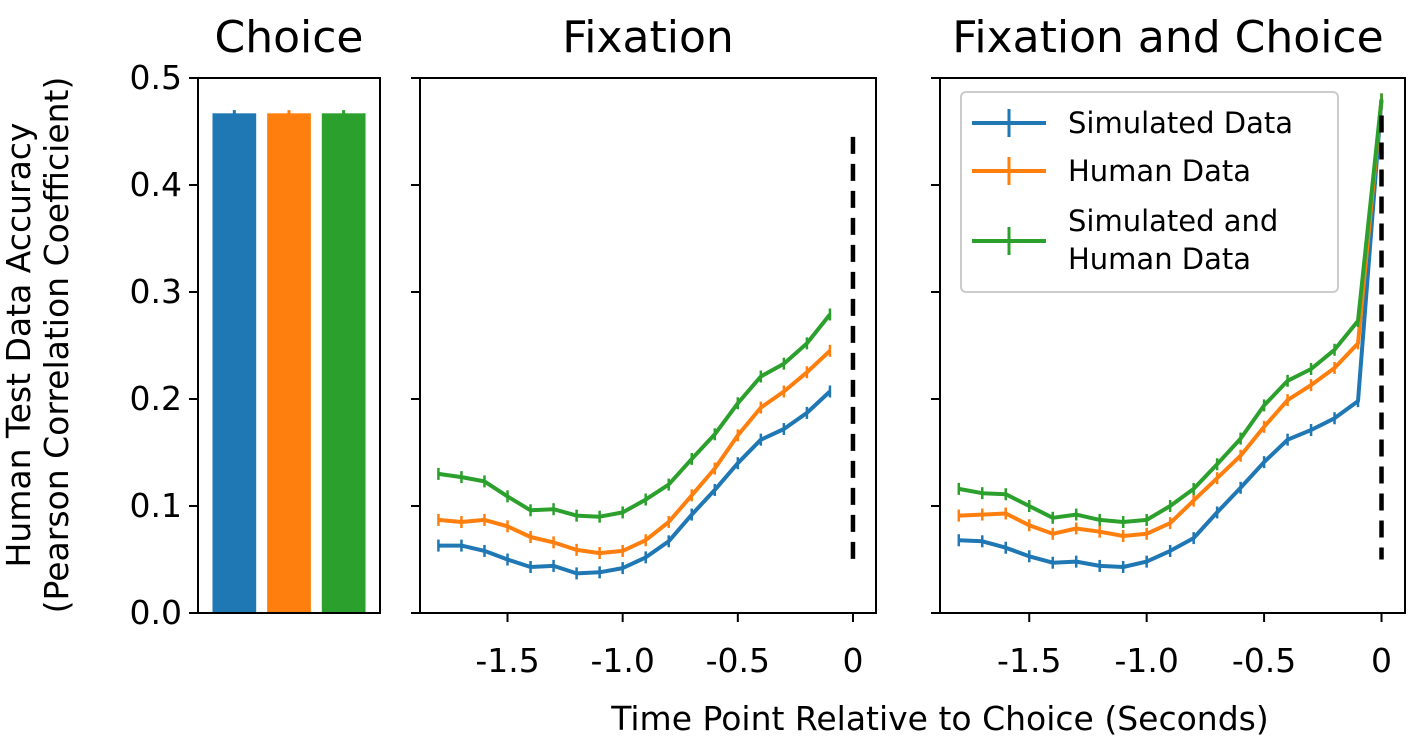  I want to click on x-axis-label: Time Point Relative to Choice (Seconds), so click(939, 718).